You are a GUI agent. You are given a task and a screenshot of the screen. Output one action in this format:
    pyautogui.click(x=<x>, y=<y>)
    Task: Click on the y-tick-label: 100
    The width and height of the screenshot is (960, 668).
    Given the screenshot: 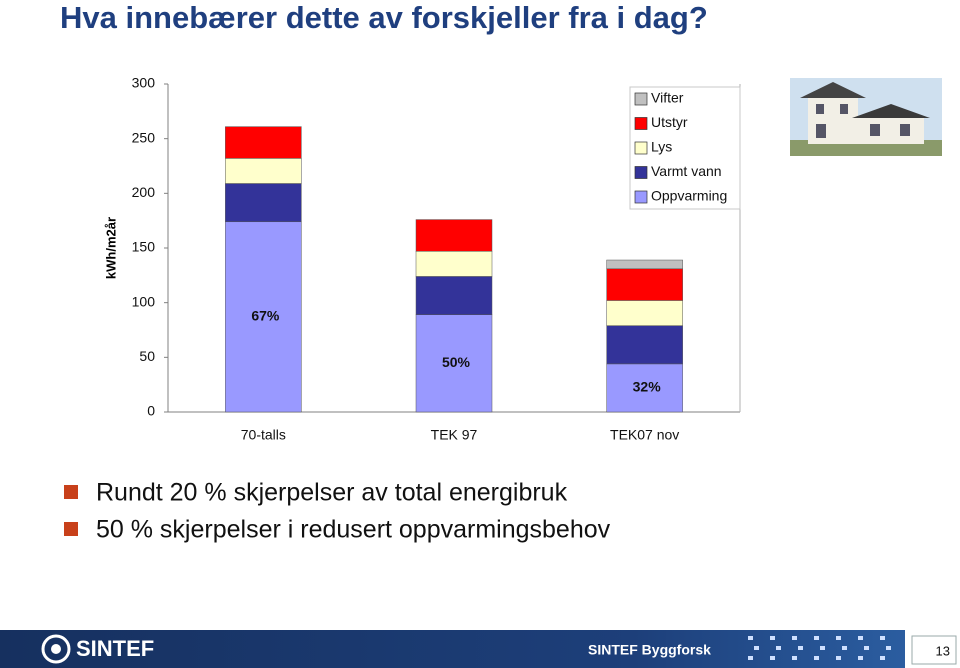 What is the action you would take?
    pyautogui.click(x=144, y=301)
    